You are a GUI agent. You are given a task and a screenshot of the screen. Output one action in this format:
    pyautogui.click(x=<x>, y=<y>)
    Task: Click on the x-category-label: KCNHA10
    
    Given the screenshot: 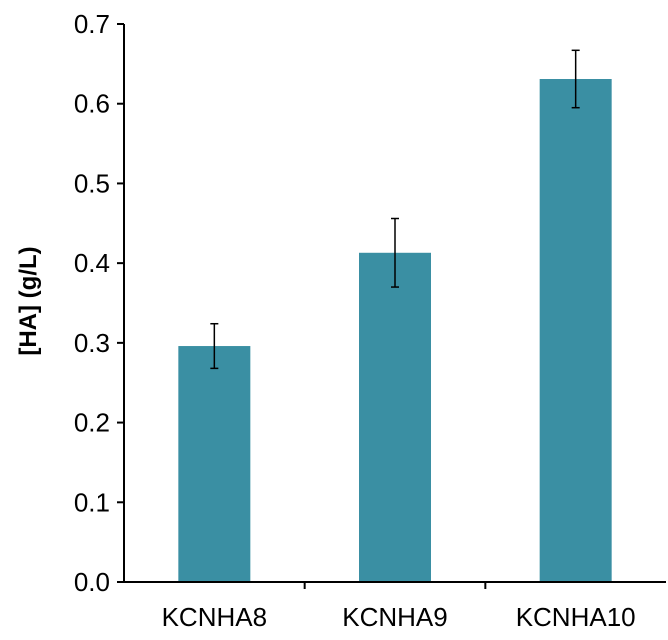 What is the action you would take?
    pyautogui.click(x=576, y=617)
    